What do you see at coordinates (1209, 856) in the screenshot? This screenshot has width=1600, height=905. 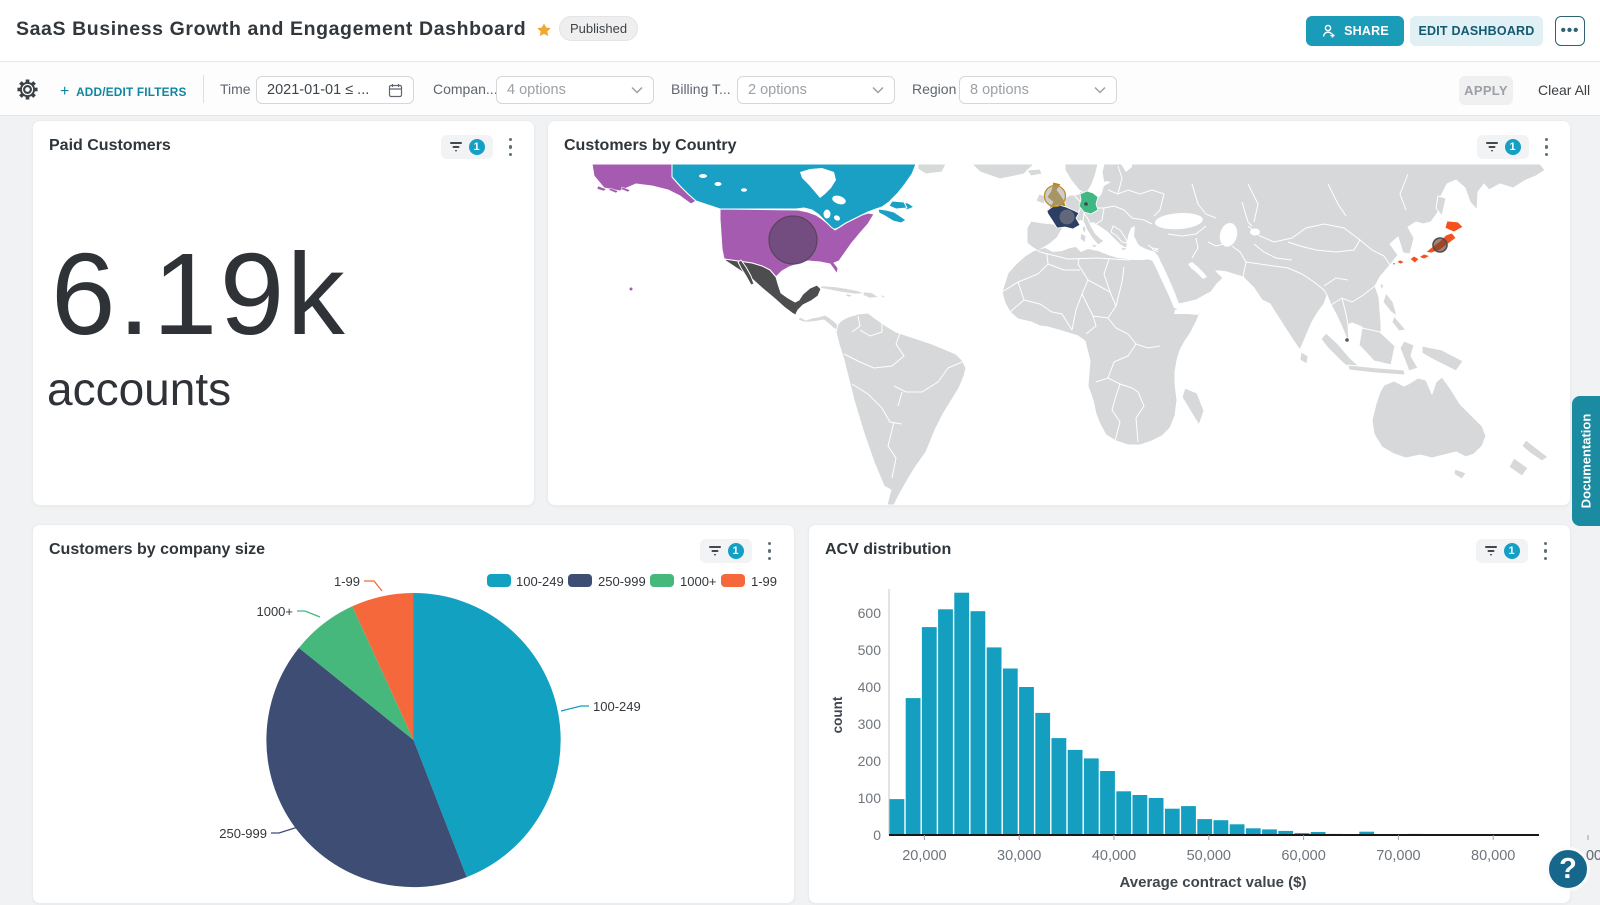 I see `svg-text: 50,000` at bounding box center [1209, 856].